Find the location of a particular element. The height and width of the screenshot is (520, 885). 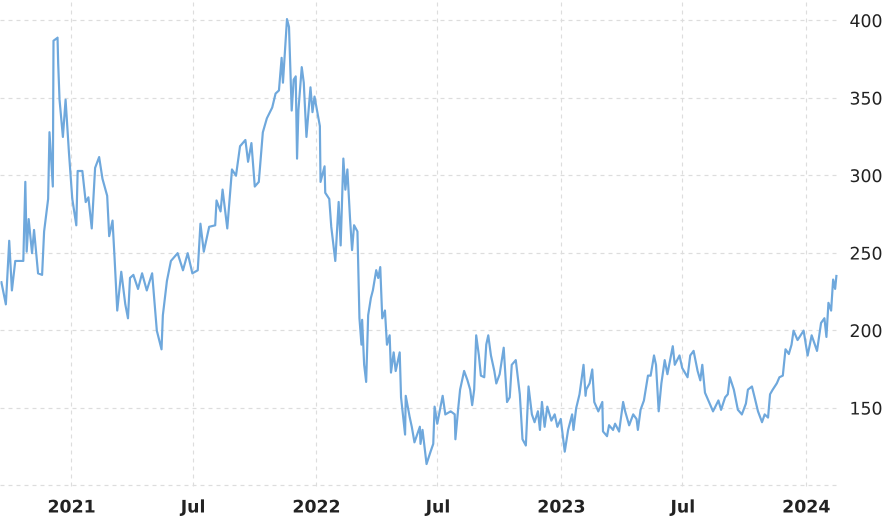

x-tick-label: 2024 is located at coordinates (806, 508).